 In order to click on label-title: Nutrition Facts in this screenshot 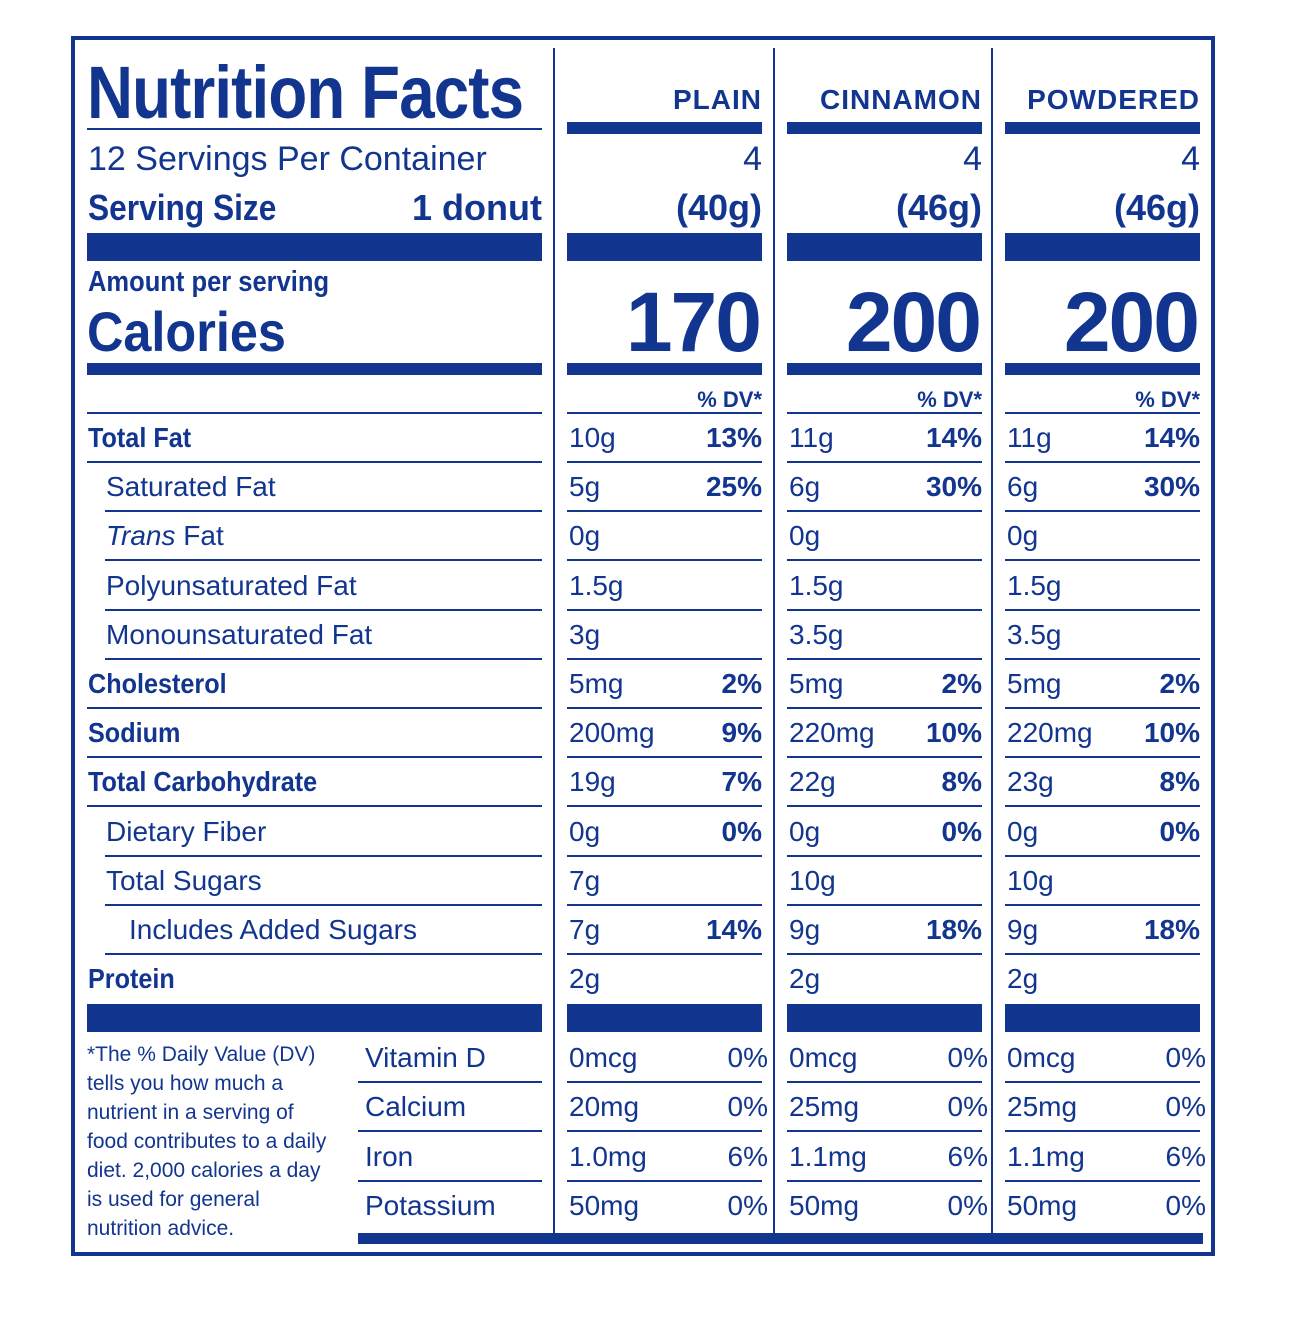, I will do `click(305, 92)`.